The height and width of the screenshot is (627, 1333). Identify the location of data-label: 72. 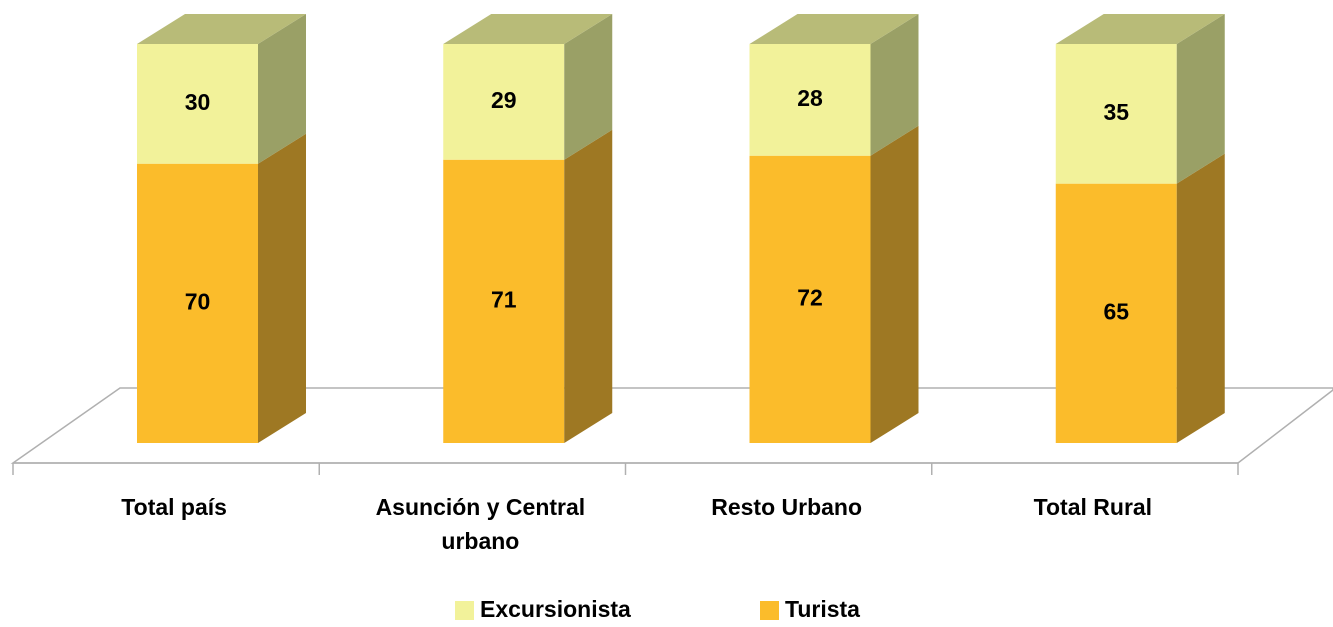
(810, 297).